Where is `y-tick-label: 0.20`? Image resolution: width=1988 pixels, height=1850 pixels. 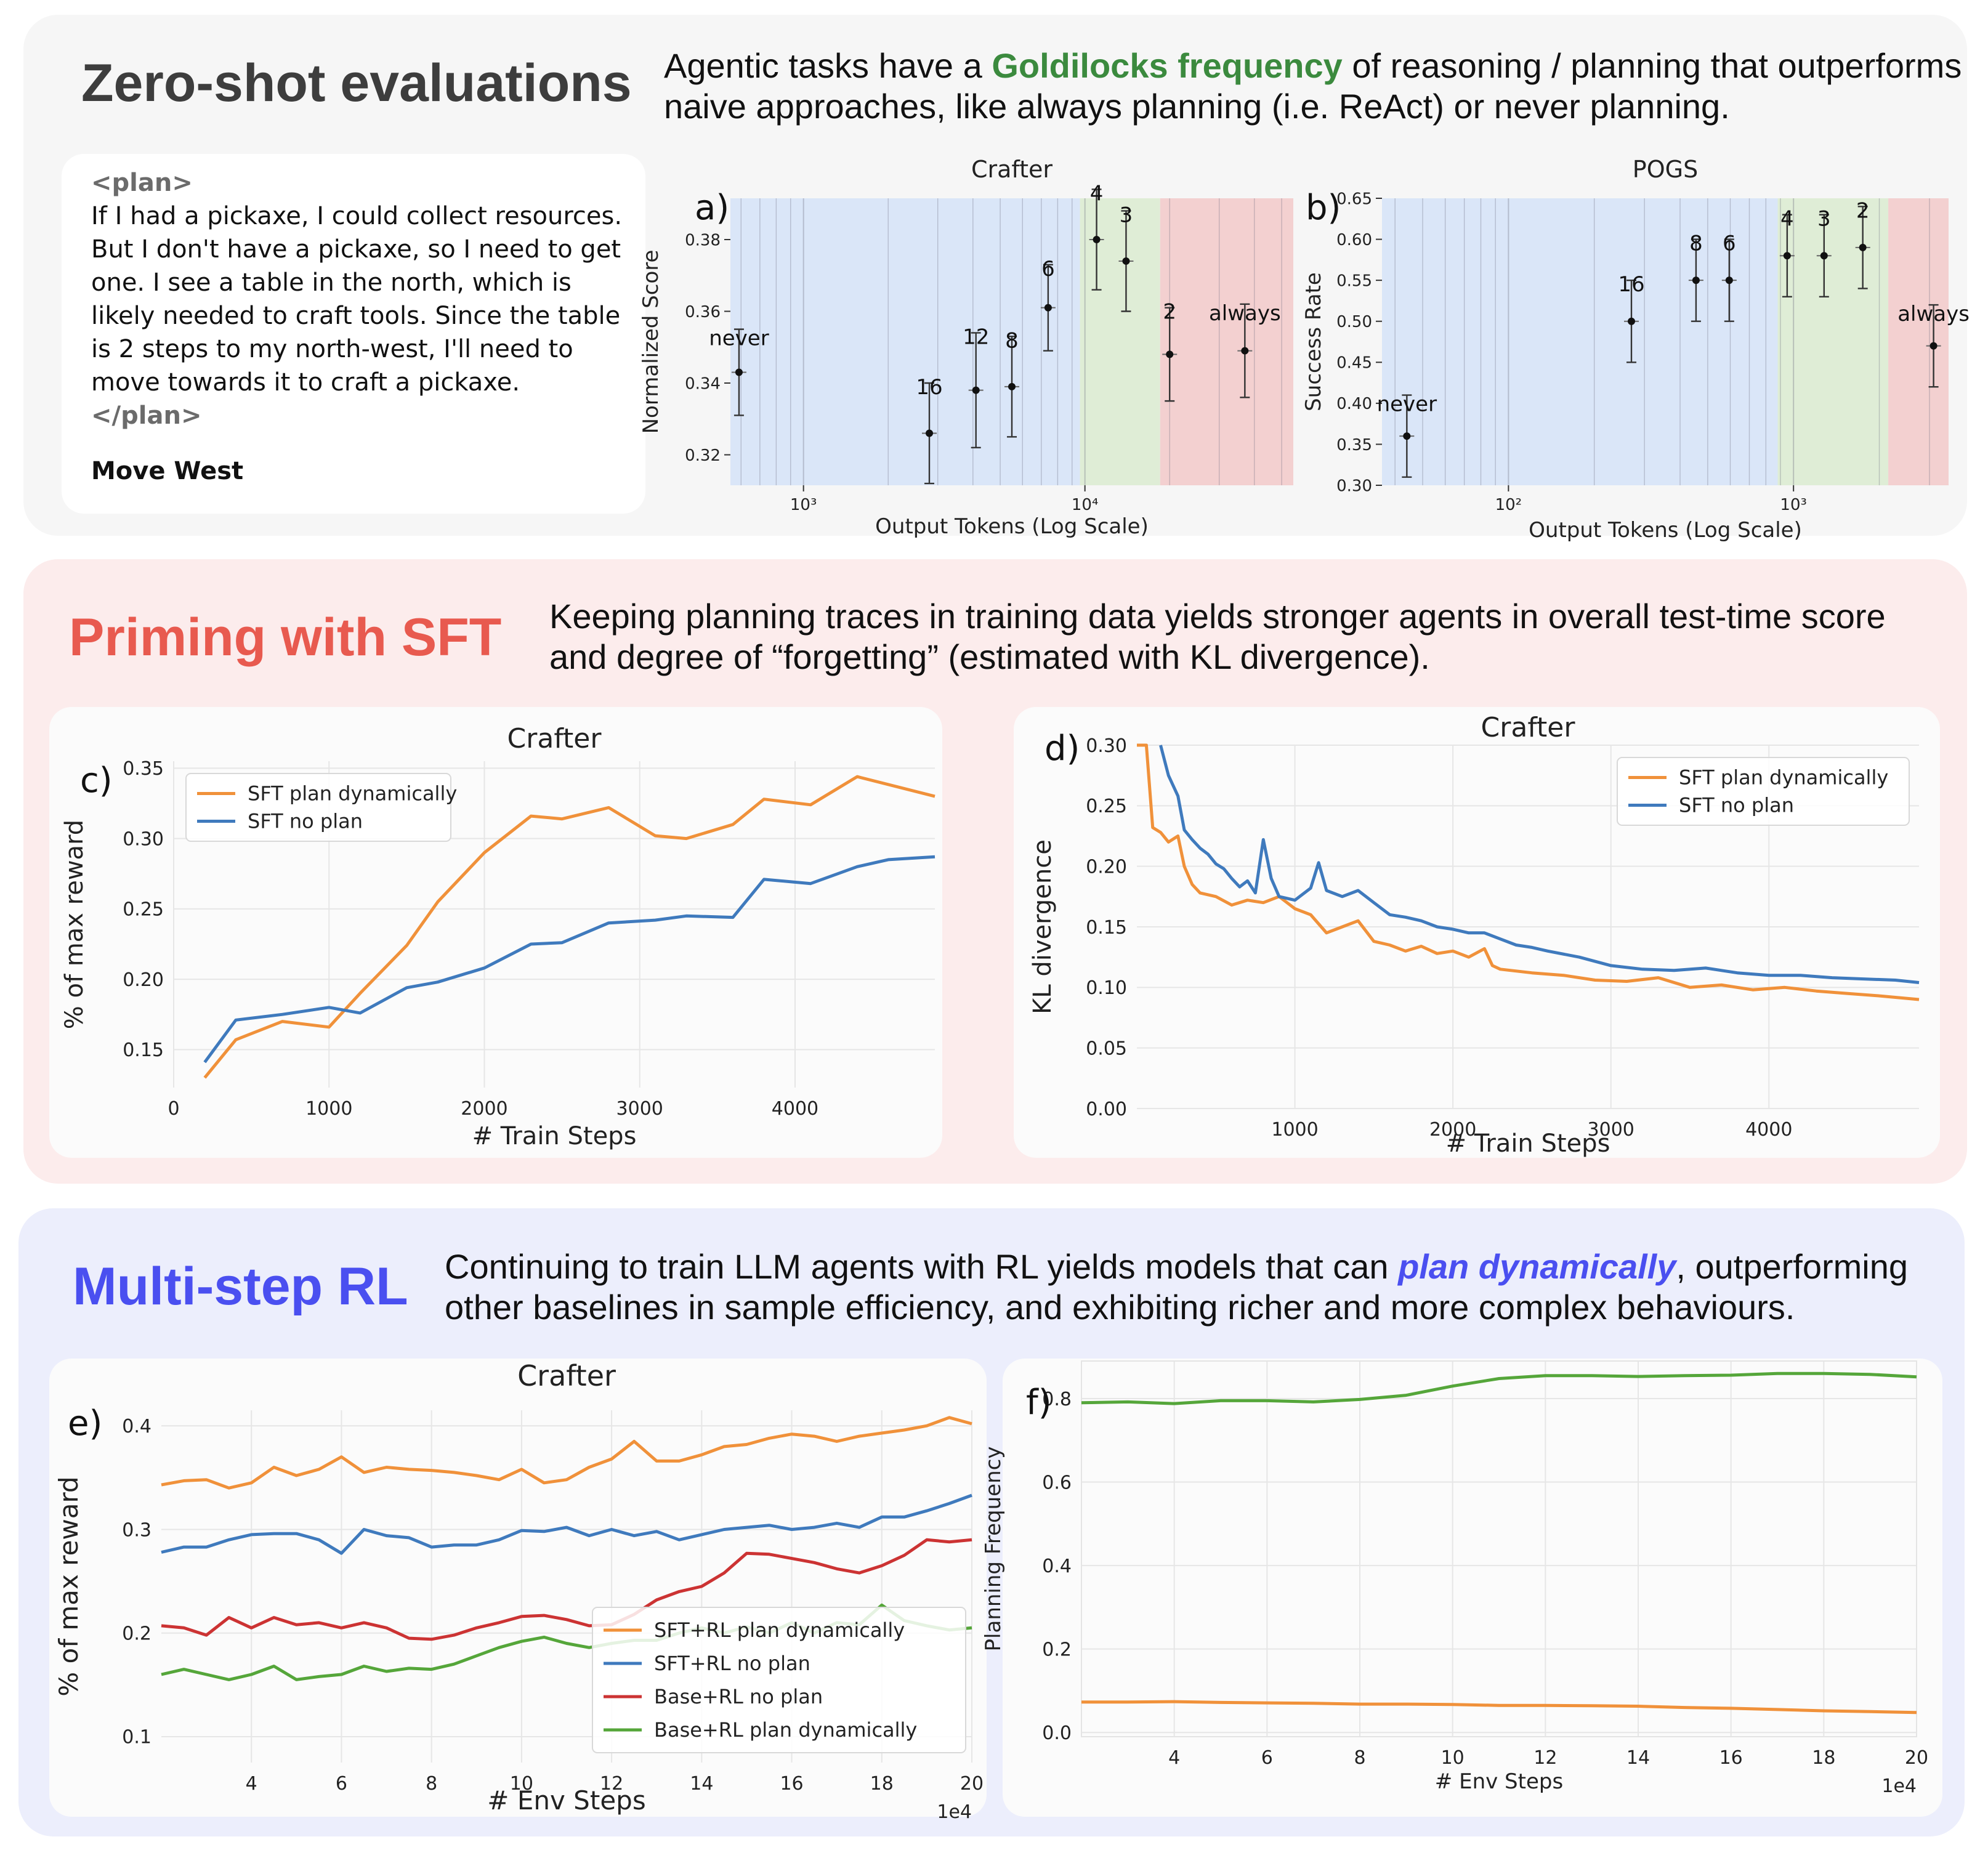
y-tick-label: 0.20 is located at coordinates (143, 980).